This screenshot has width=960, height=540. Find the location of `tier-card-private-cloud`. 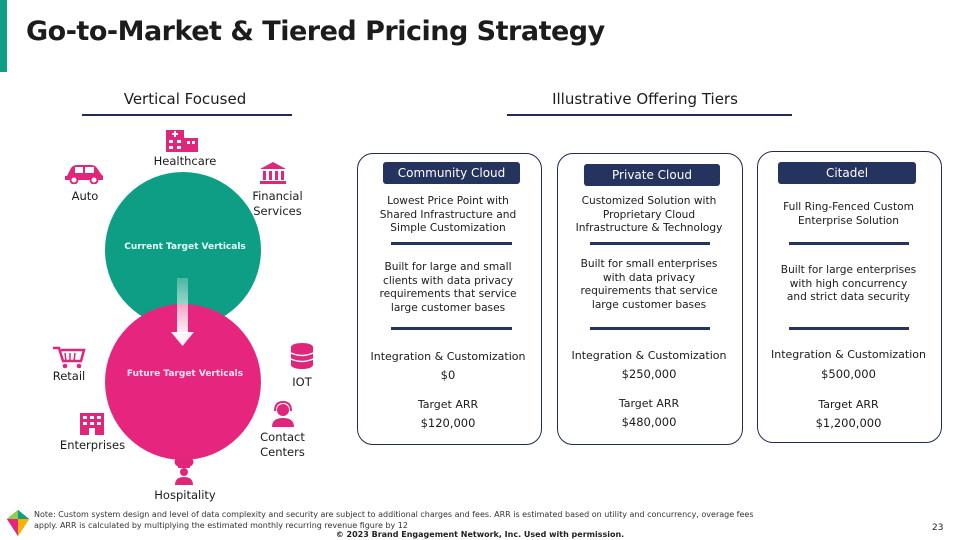

tier-card-private-cloud is located at coordinates (650, 299).